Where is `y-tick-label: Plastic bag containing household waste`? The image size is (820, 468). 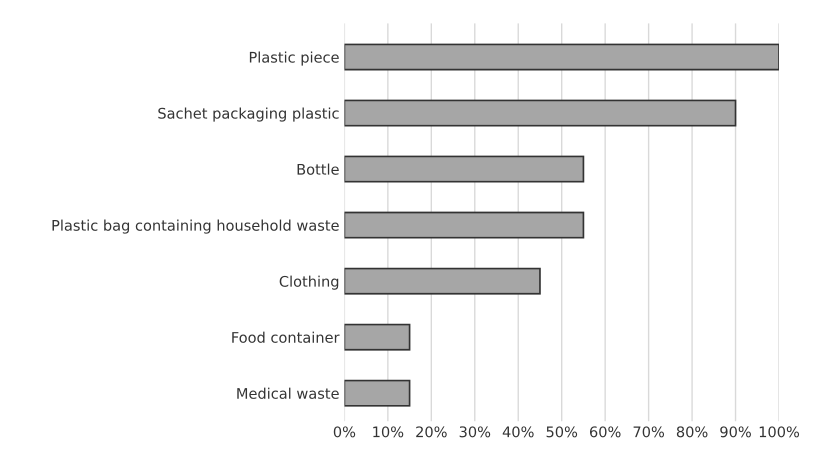 y-tick-label: Plastic bag containing household waste is located at coordinates (195, 227).